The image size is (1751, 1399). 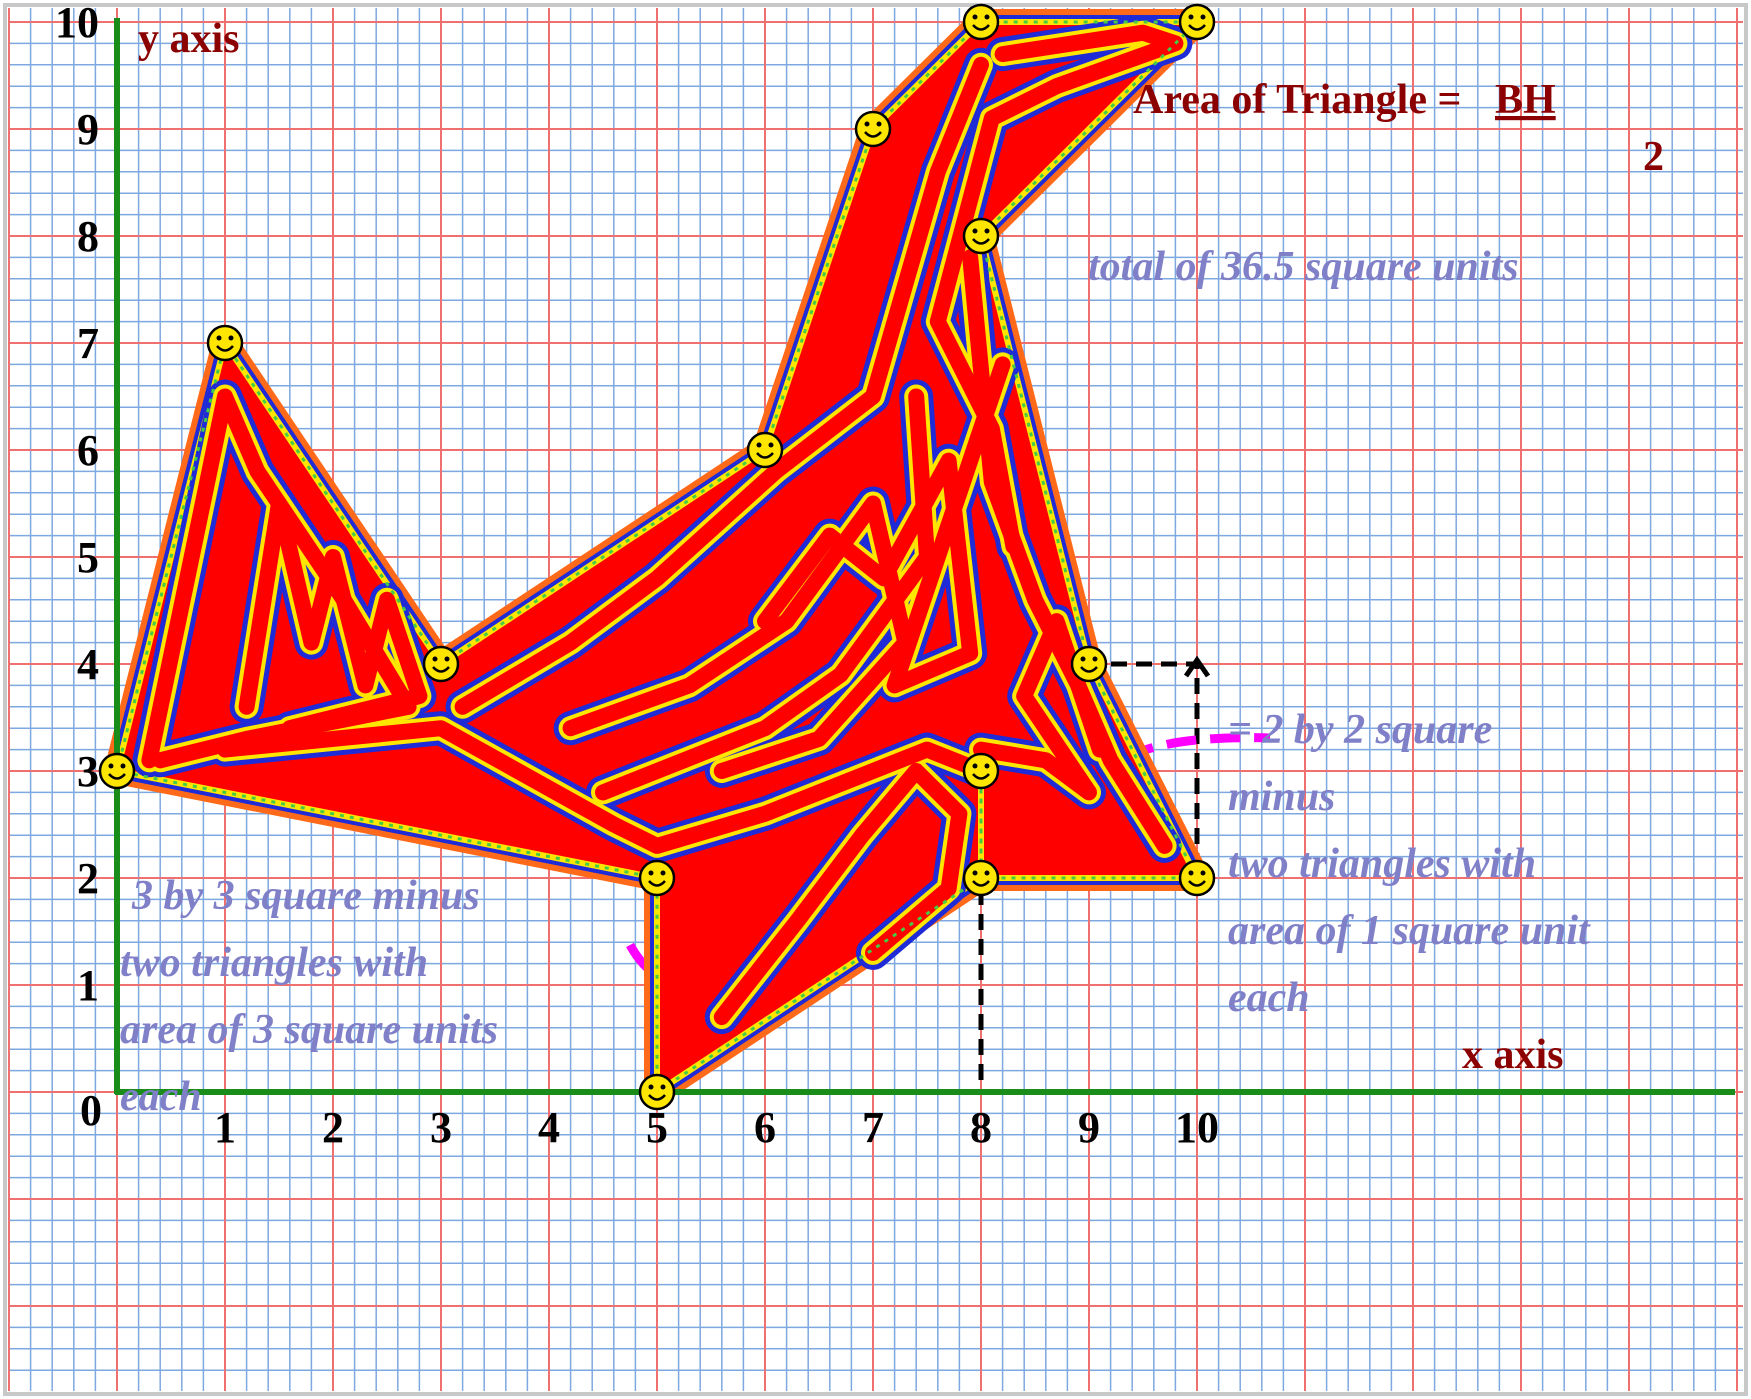 What do you see at coordinates (1409, 931) in the screenshot?
I see `right-note-line-4: area of 1 square unit` at bounding box center [1409, 931].